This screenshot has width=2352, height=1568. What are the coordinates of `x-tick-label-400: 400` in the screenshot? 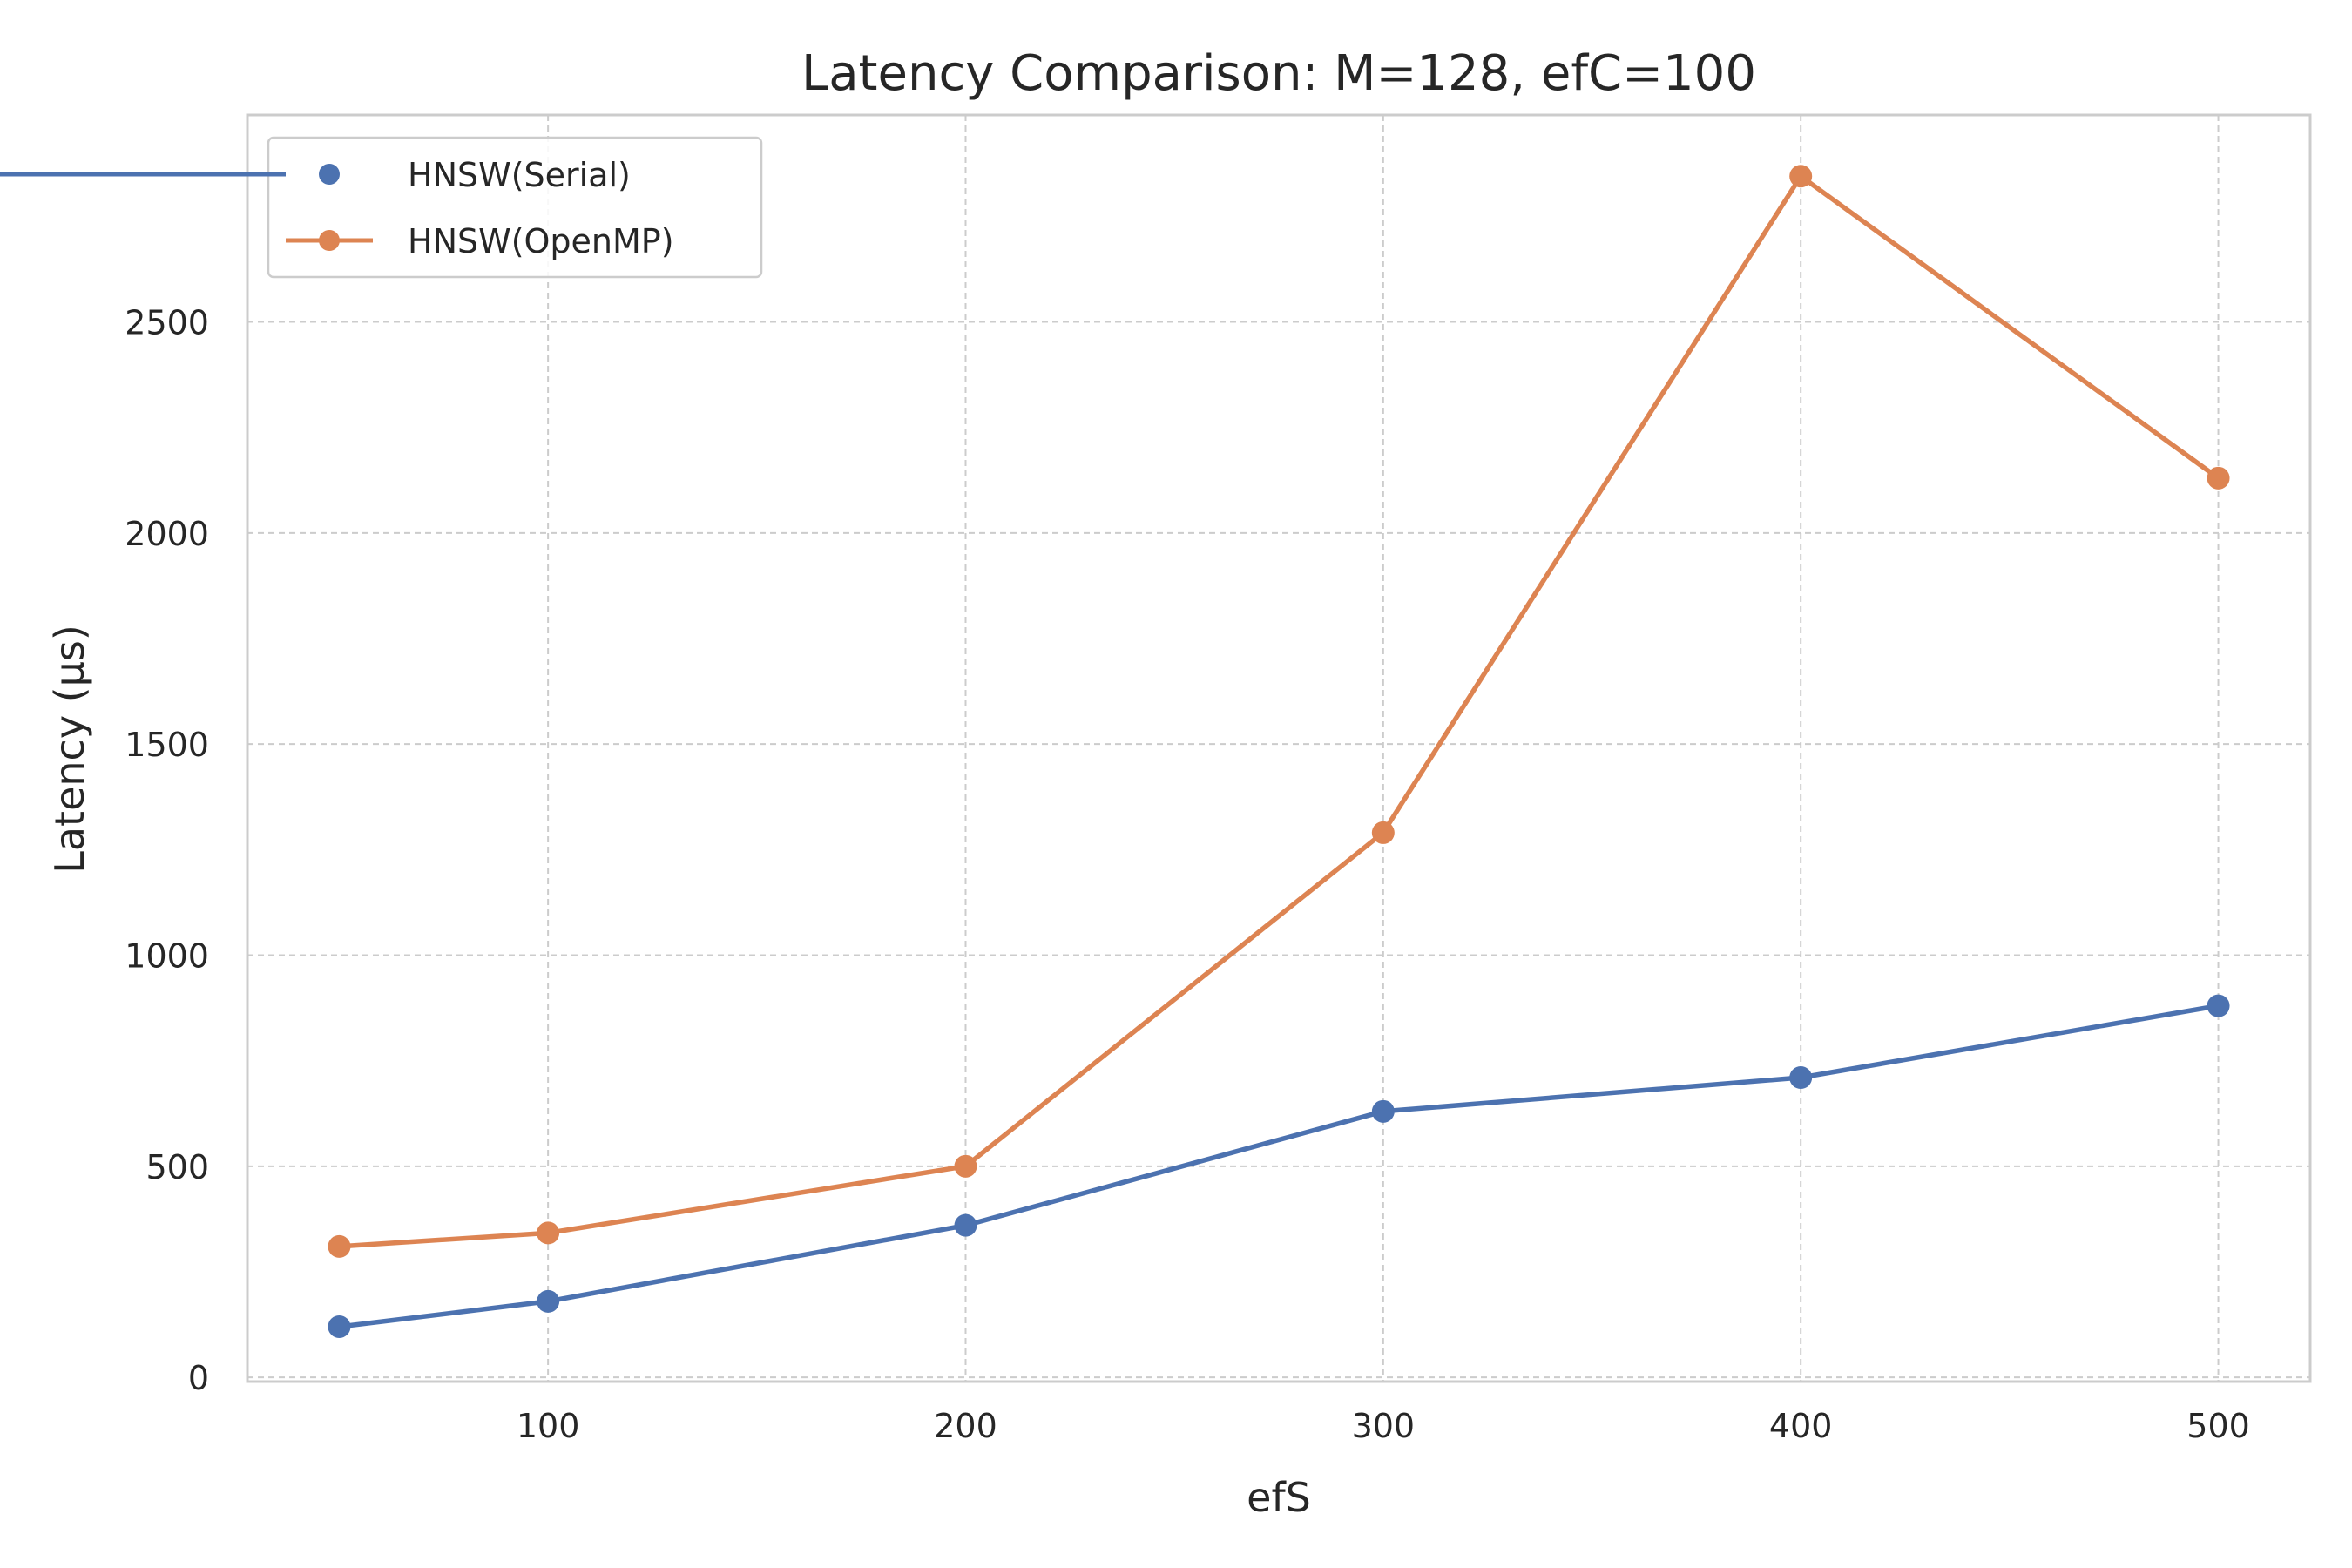 It's located at (1801, 1426).